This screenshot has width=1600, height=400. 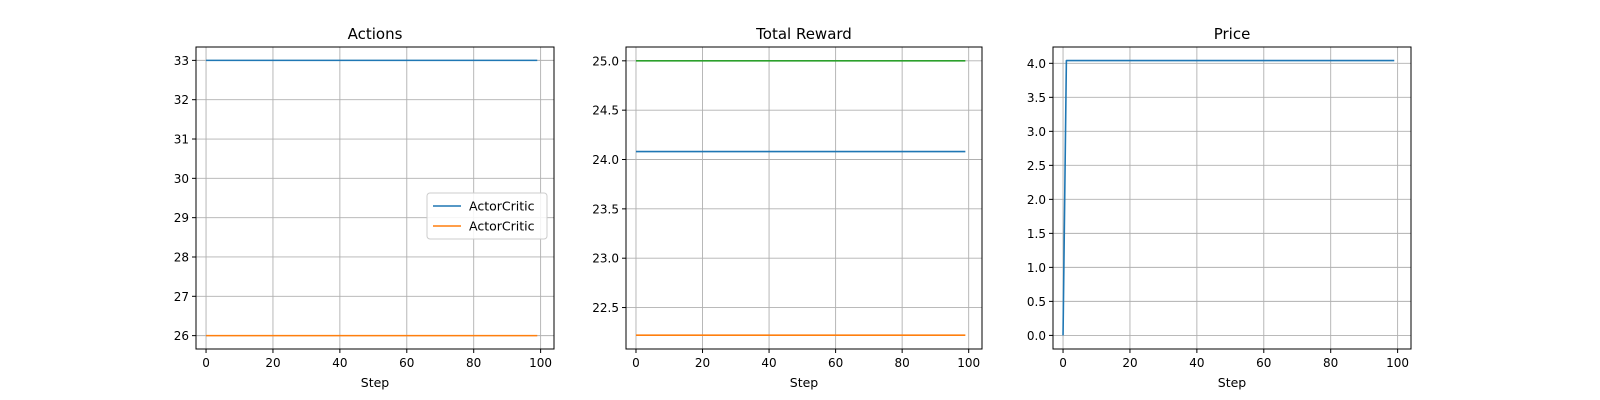 What do you see at coordinates (605, 209) in the screenshot?
I see `y-tick-label: 23.5` at bounding box center [605, 209].